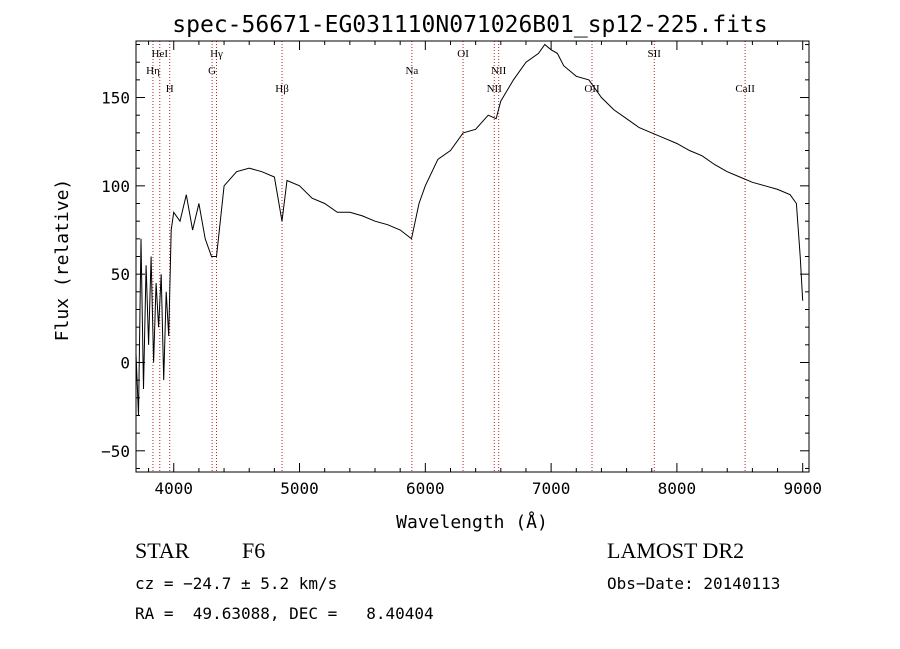 This screenshot has width=900, height=649. I want to click on class-label: STAR, so click(162, 550).